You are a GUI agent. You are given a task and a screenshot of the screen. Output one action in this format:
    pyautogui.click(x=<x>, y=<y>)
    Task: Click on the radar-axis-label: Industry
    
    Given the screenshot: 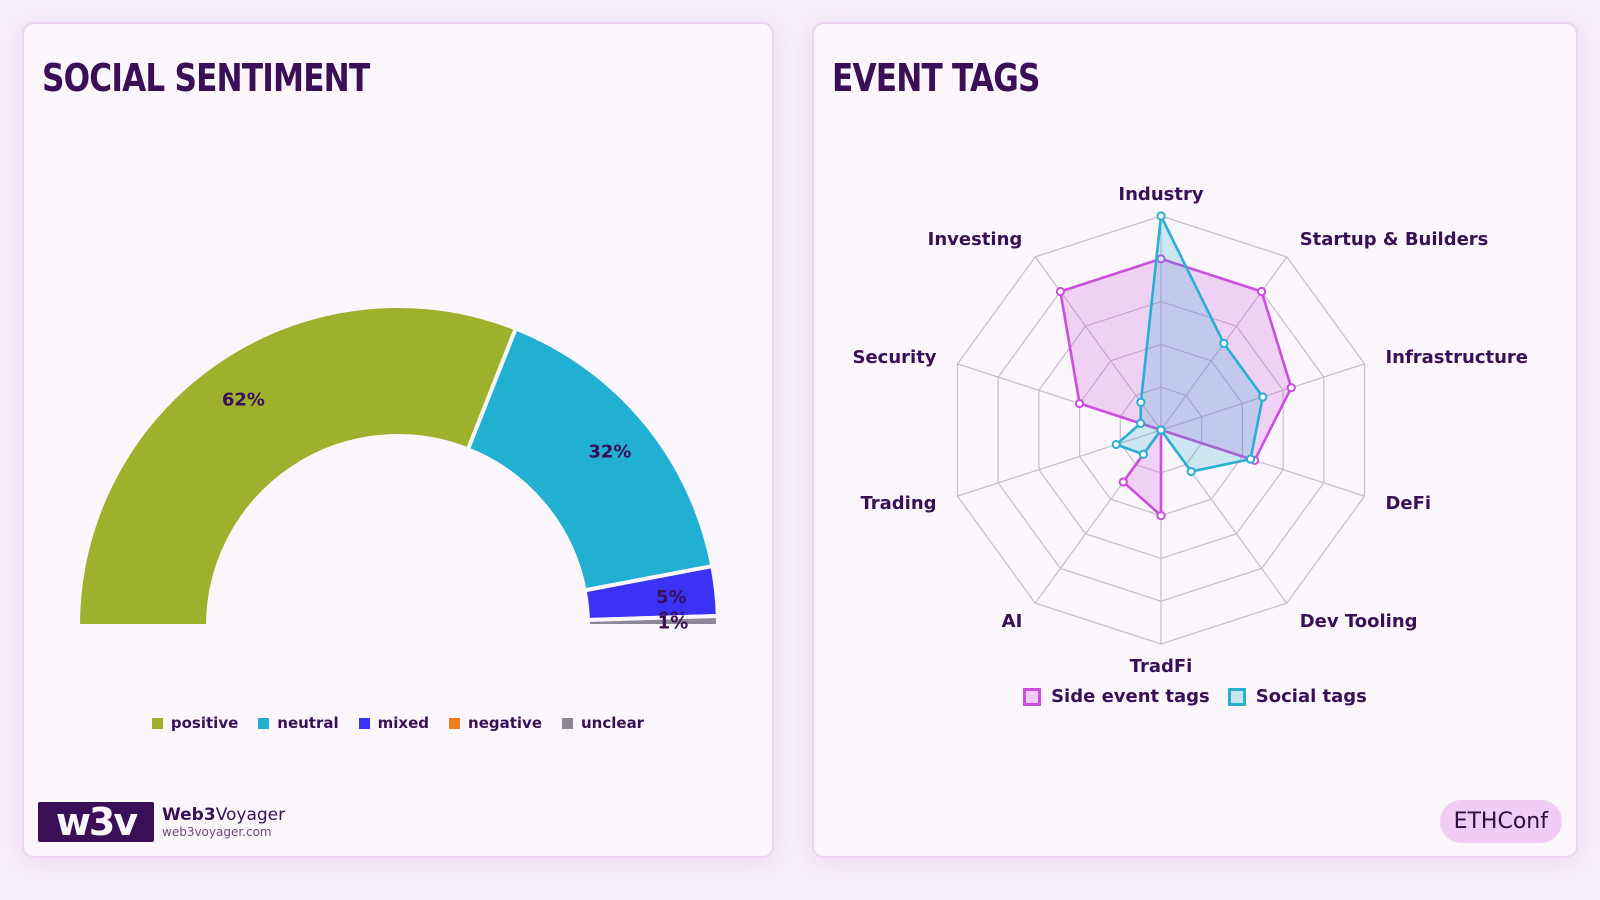 What is the action you would take?
    pyautogui.click(x=1160, y=194)
    